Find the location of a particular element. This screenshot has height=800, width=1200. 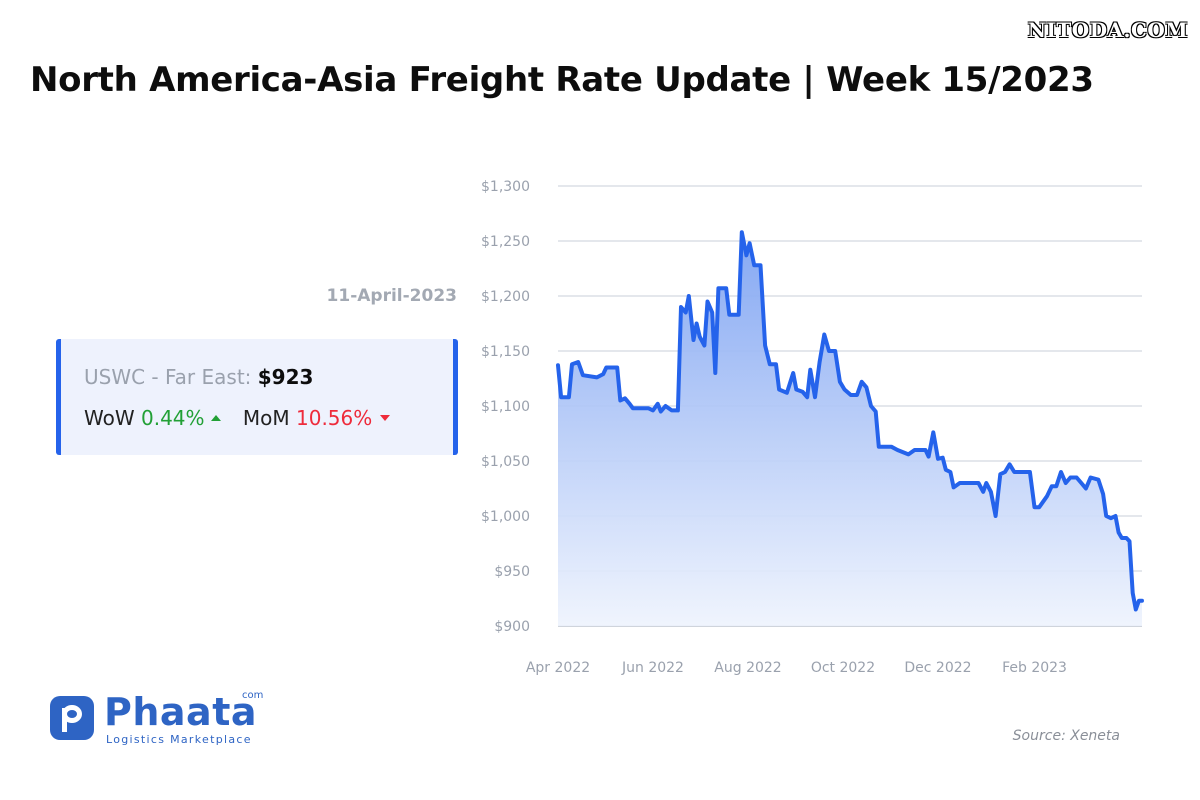

y-tick-label: $1,200 is located at coordinates (505, 297).